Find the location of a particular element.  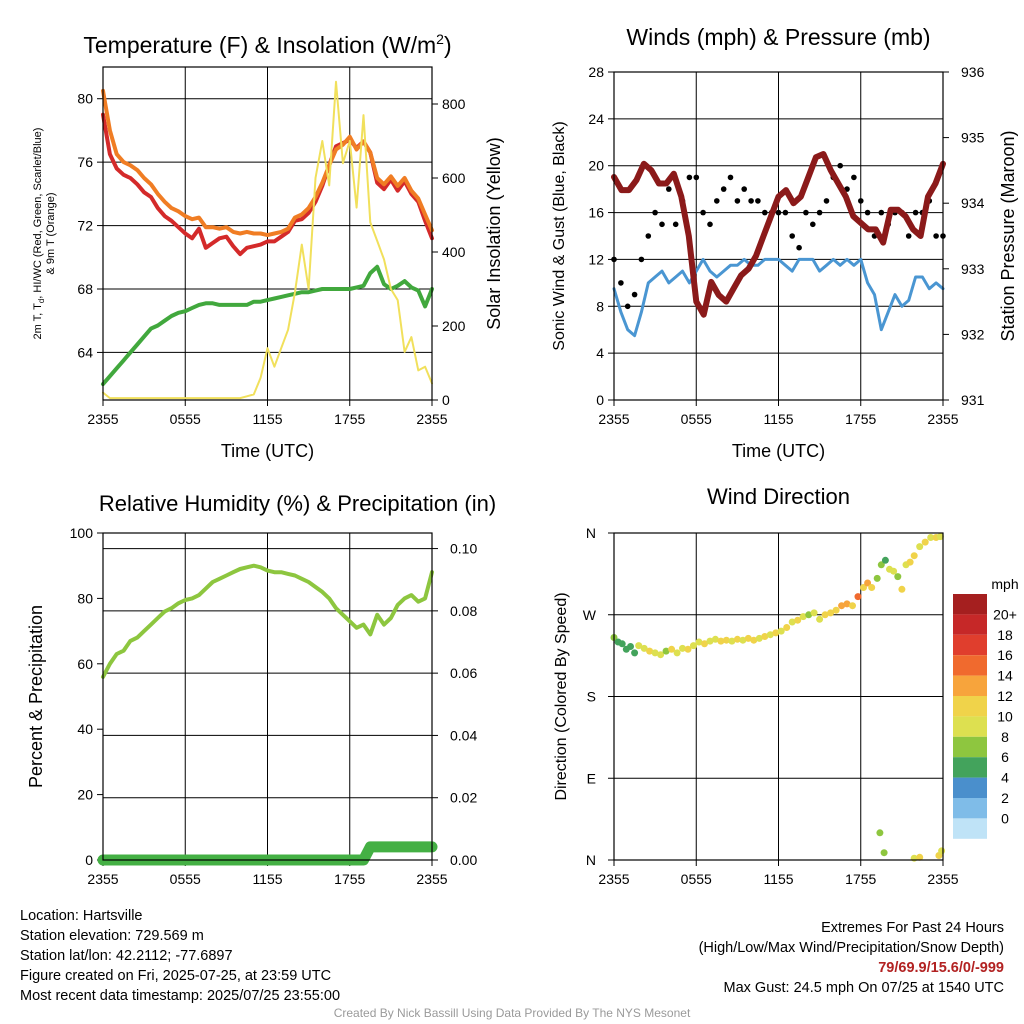

extremes-header: Extremes For Past 24 Hours is located at coordinates (912, 928).